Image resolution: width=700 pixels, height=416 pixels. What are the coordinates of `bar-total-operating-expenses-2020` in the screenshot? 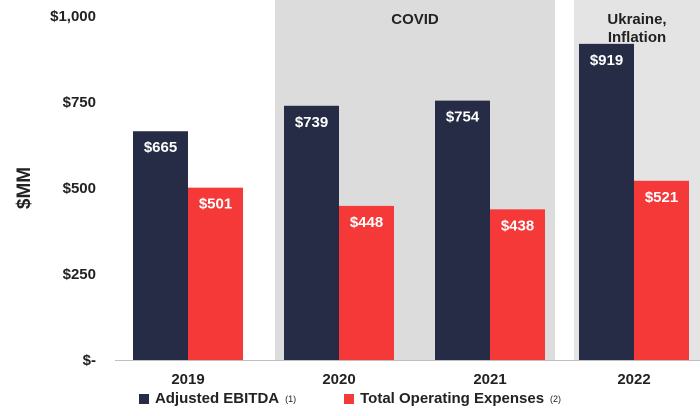 It's located at (366, 282).